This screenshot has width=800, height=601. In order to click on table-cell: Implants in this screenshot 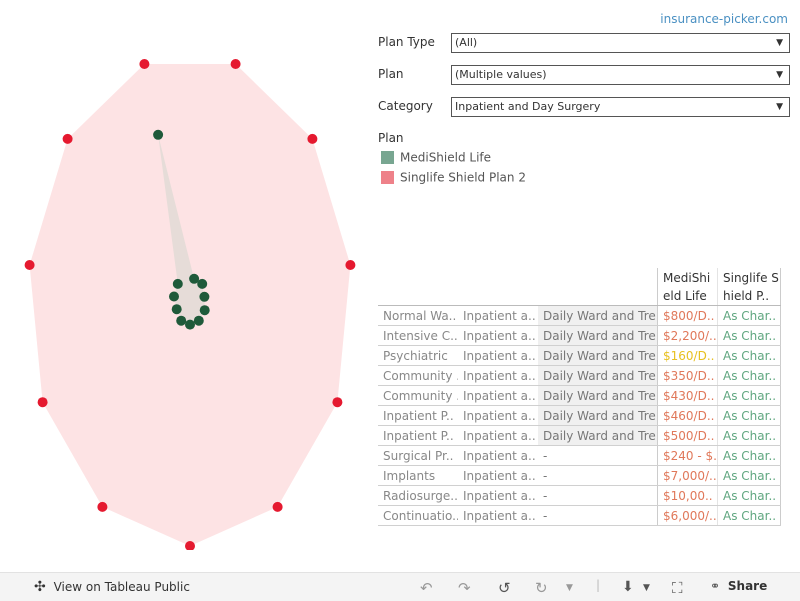, I will do `click(418, 476)`.